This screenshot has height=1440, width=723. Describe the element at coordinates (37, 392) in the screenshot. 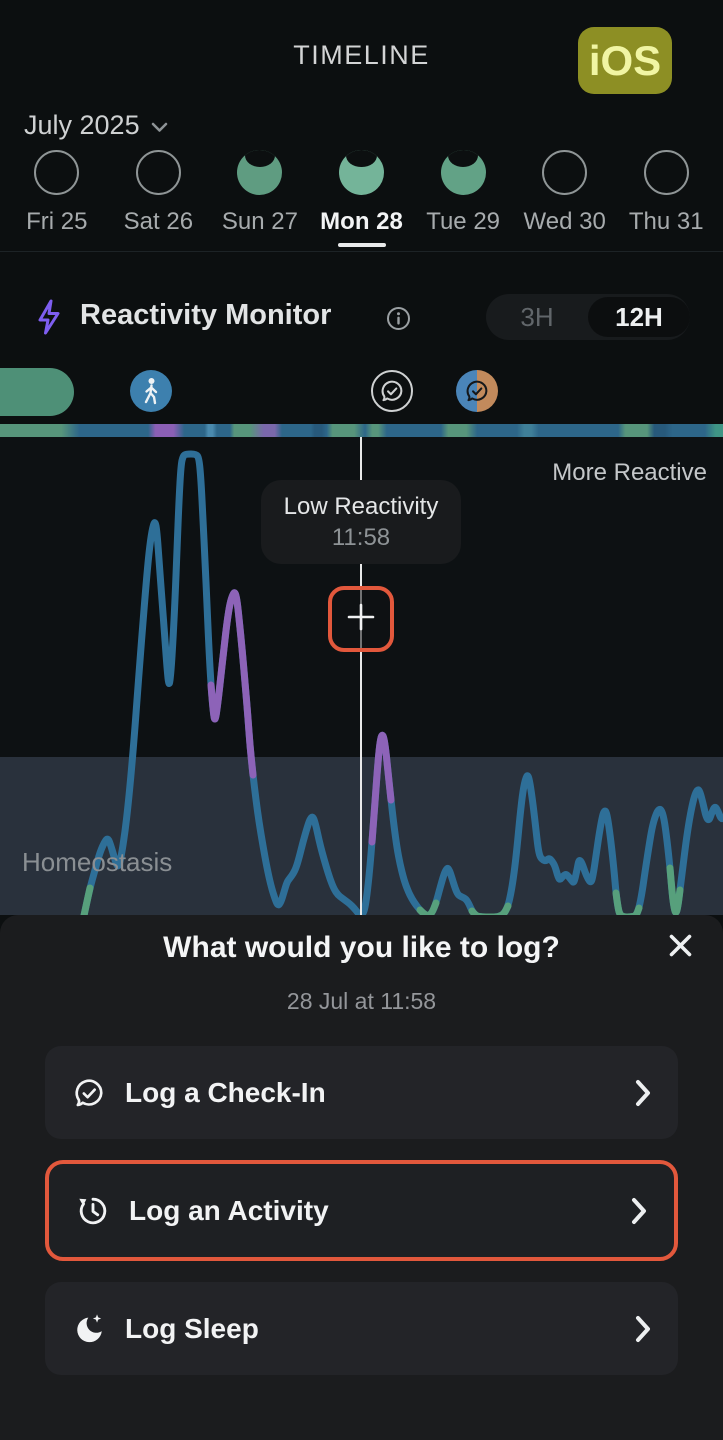

I see `sleep-session-bar` at that location.